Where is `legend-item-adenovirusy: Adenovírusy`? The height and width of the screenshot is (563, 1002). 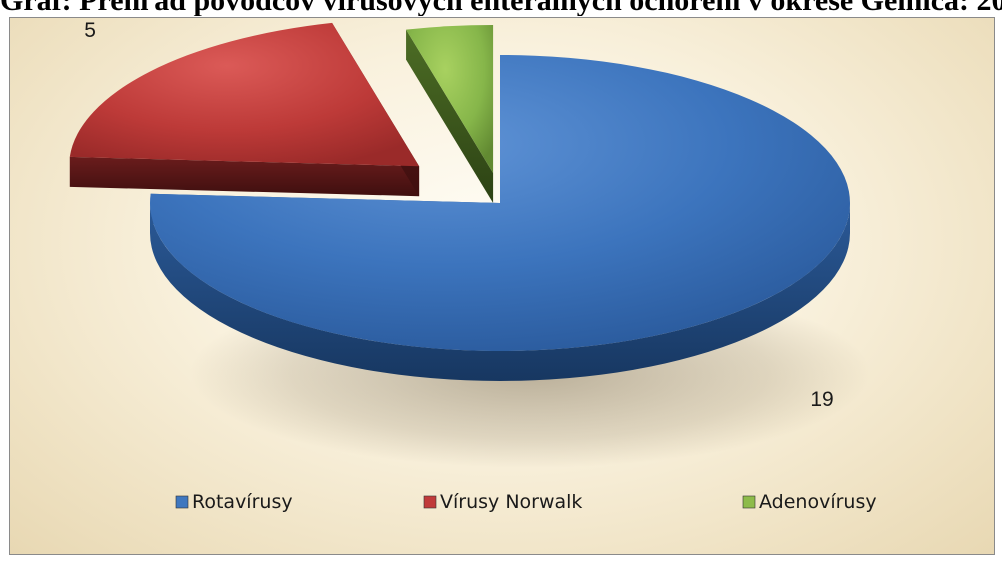 legend-item-adenovirusy: Adenovírusy is located at coordinates (809, 502).